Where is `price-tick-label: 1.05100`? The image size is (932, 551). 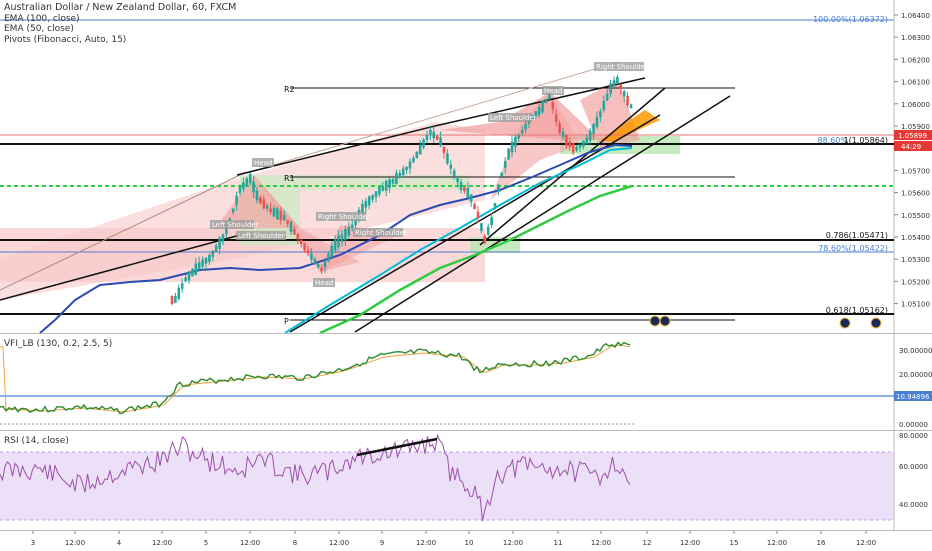
price-tick-label: 1.05100 is located at coordinates (915, 305).